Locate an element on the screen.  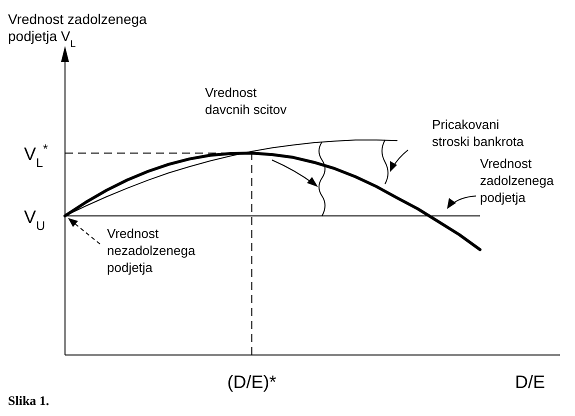
annotation: Vrednost nezadolzenega podjetja is located at coordinates (151, 250).